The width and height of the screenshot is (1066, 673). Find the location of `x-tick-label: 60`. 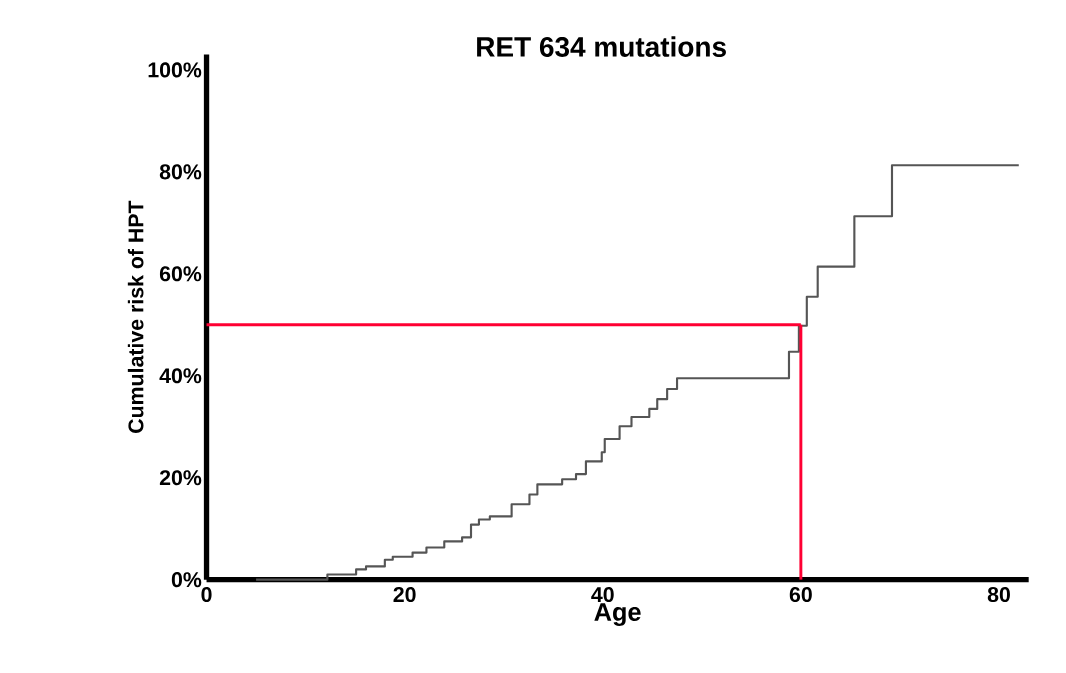

x-tick-label: 60 is located at coordinates (800, 595).